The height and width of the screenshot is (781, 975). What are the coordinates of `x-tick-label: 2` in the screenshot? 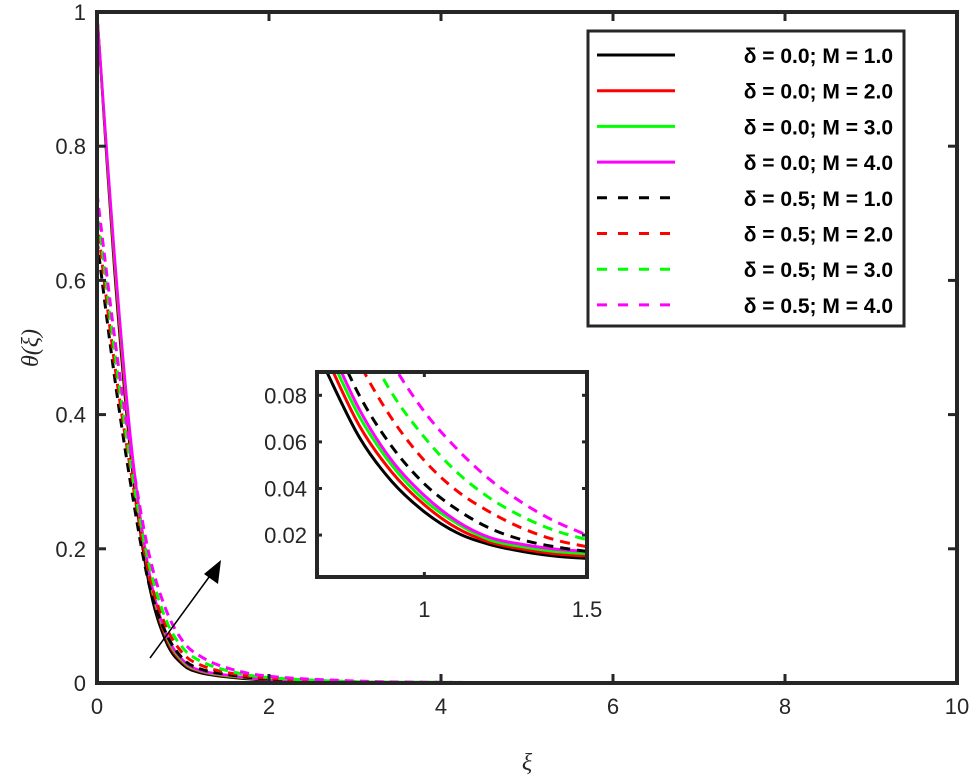 It's located at (269, 706).